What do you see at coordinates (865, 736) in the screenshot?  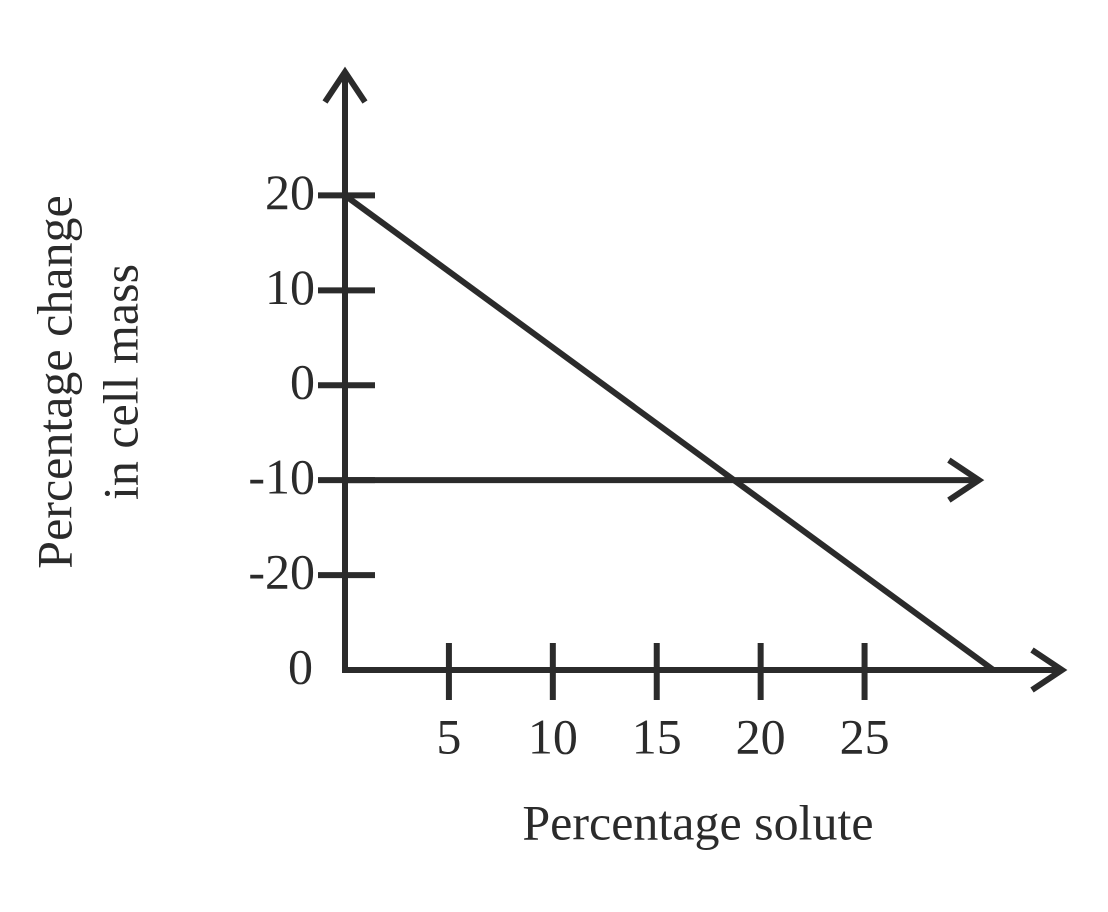 I see `x-tick-label: 25` at bounding box center [865, 736].